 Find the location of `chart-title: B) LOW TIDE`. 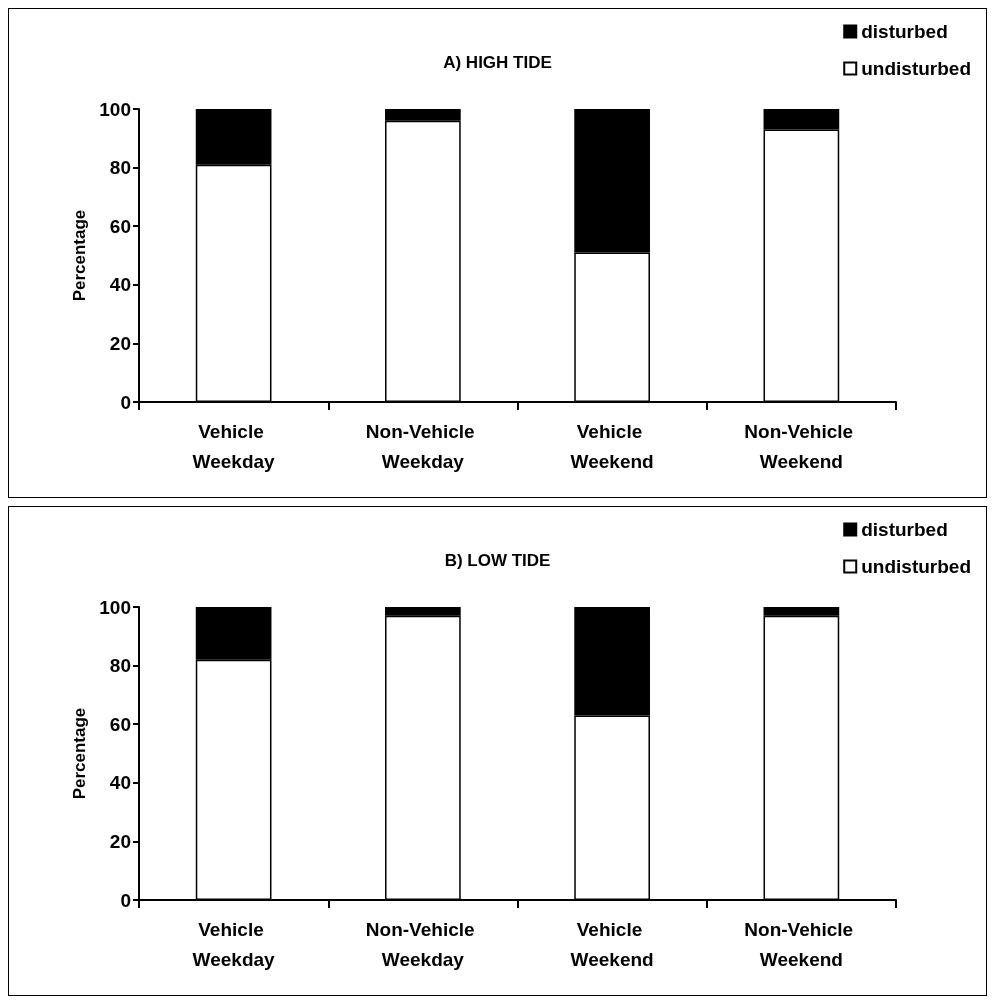

chart-title: B) LOW TIDE is located at coordinates (497, 560).